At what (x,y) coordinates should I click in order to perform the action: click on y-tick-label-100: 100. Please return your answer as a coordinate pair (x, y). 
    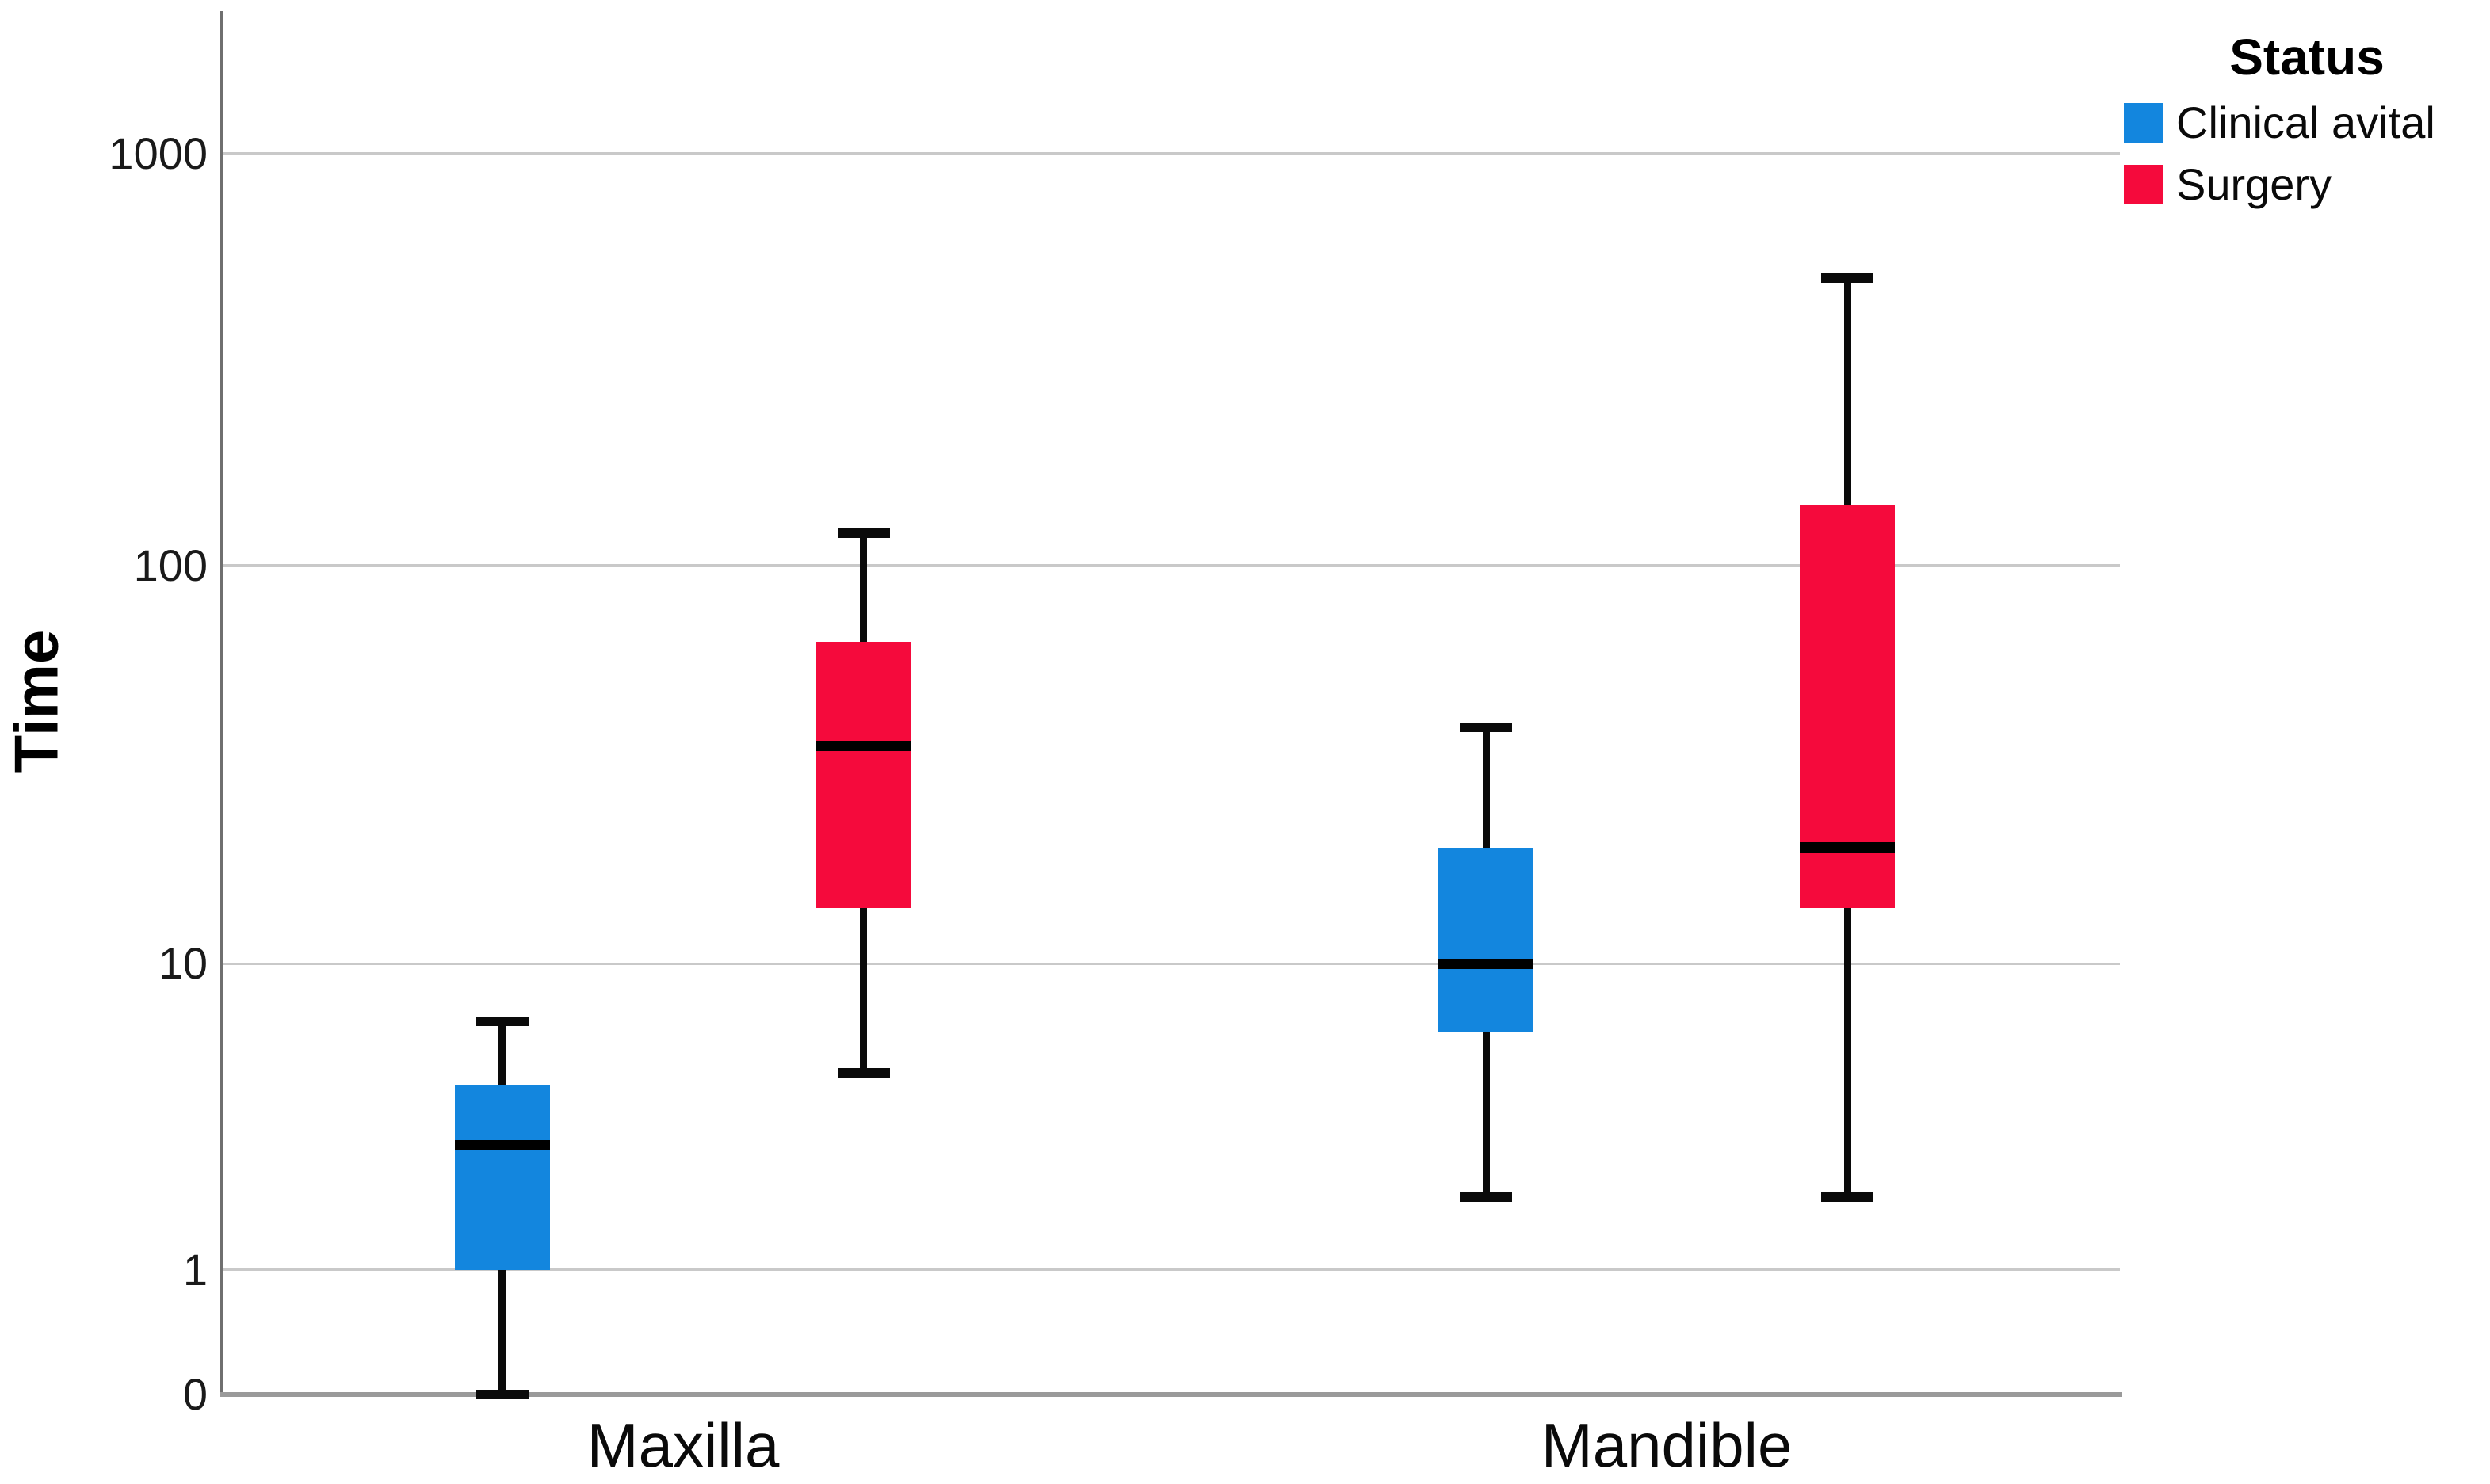
    Looking at the image, I should click on (170, 565).